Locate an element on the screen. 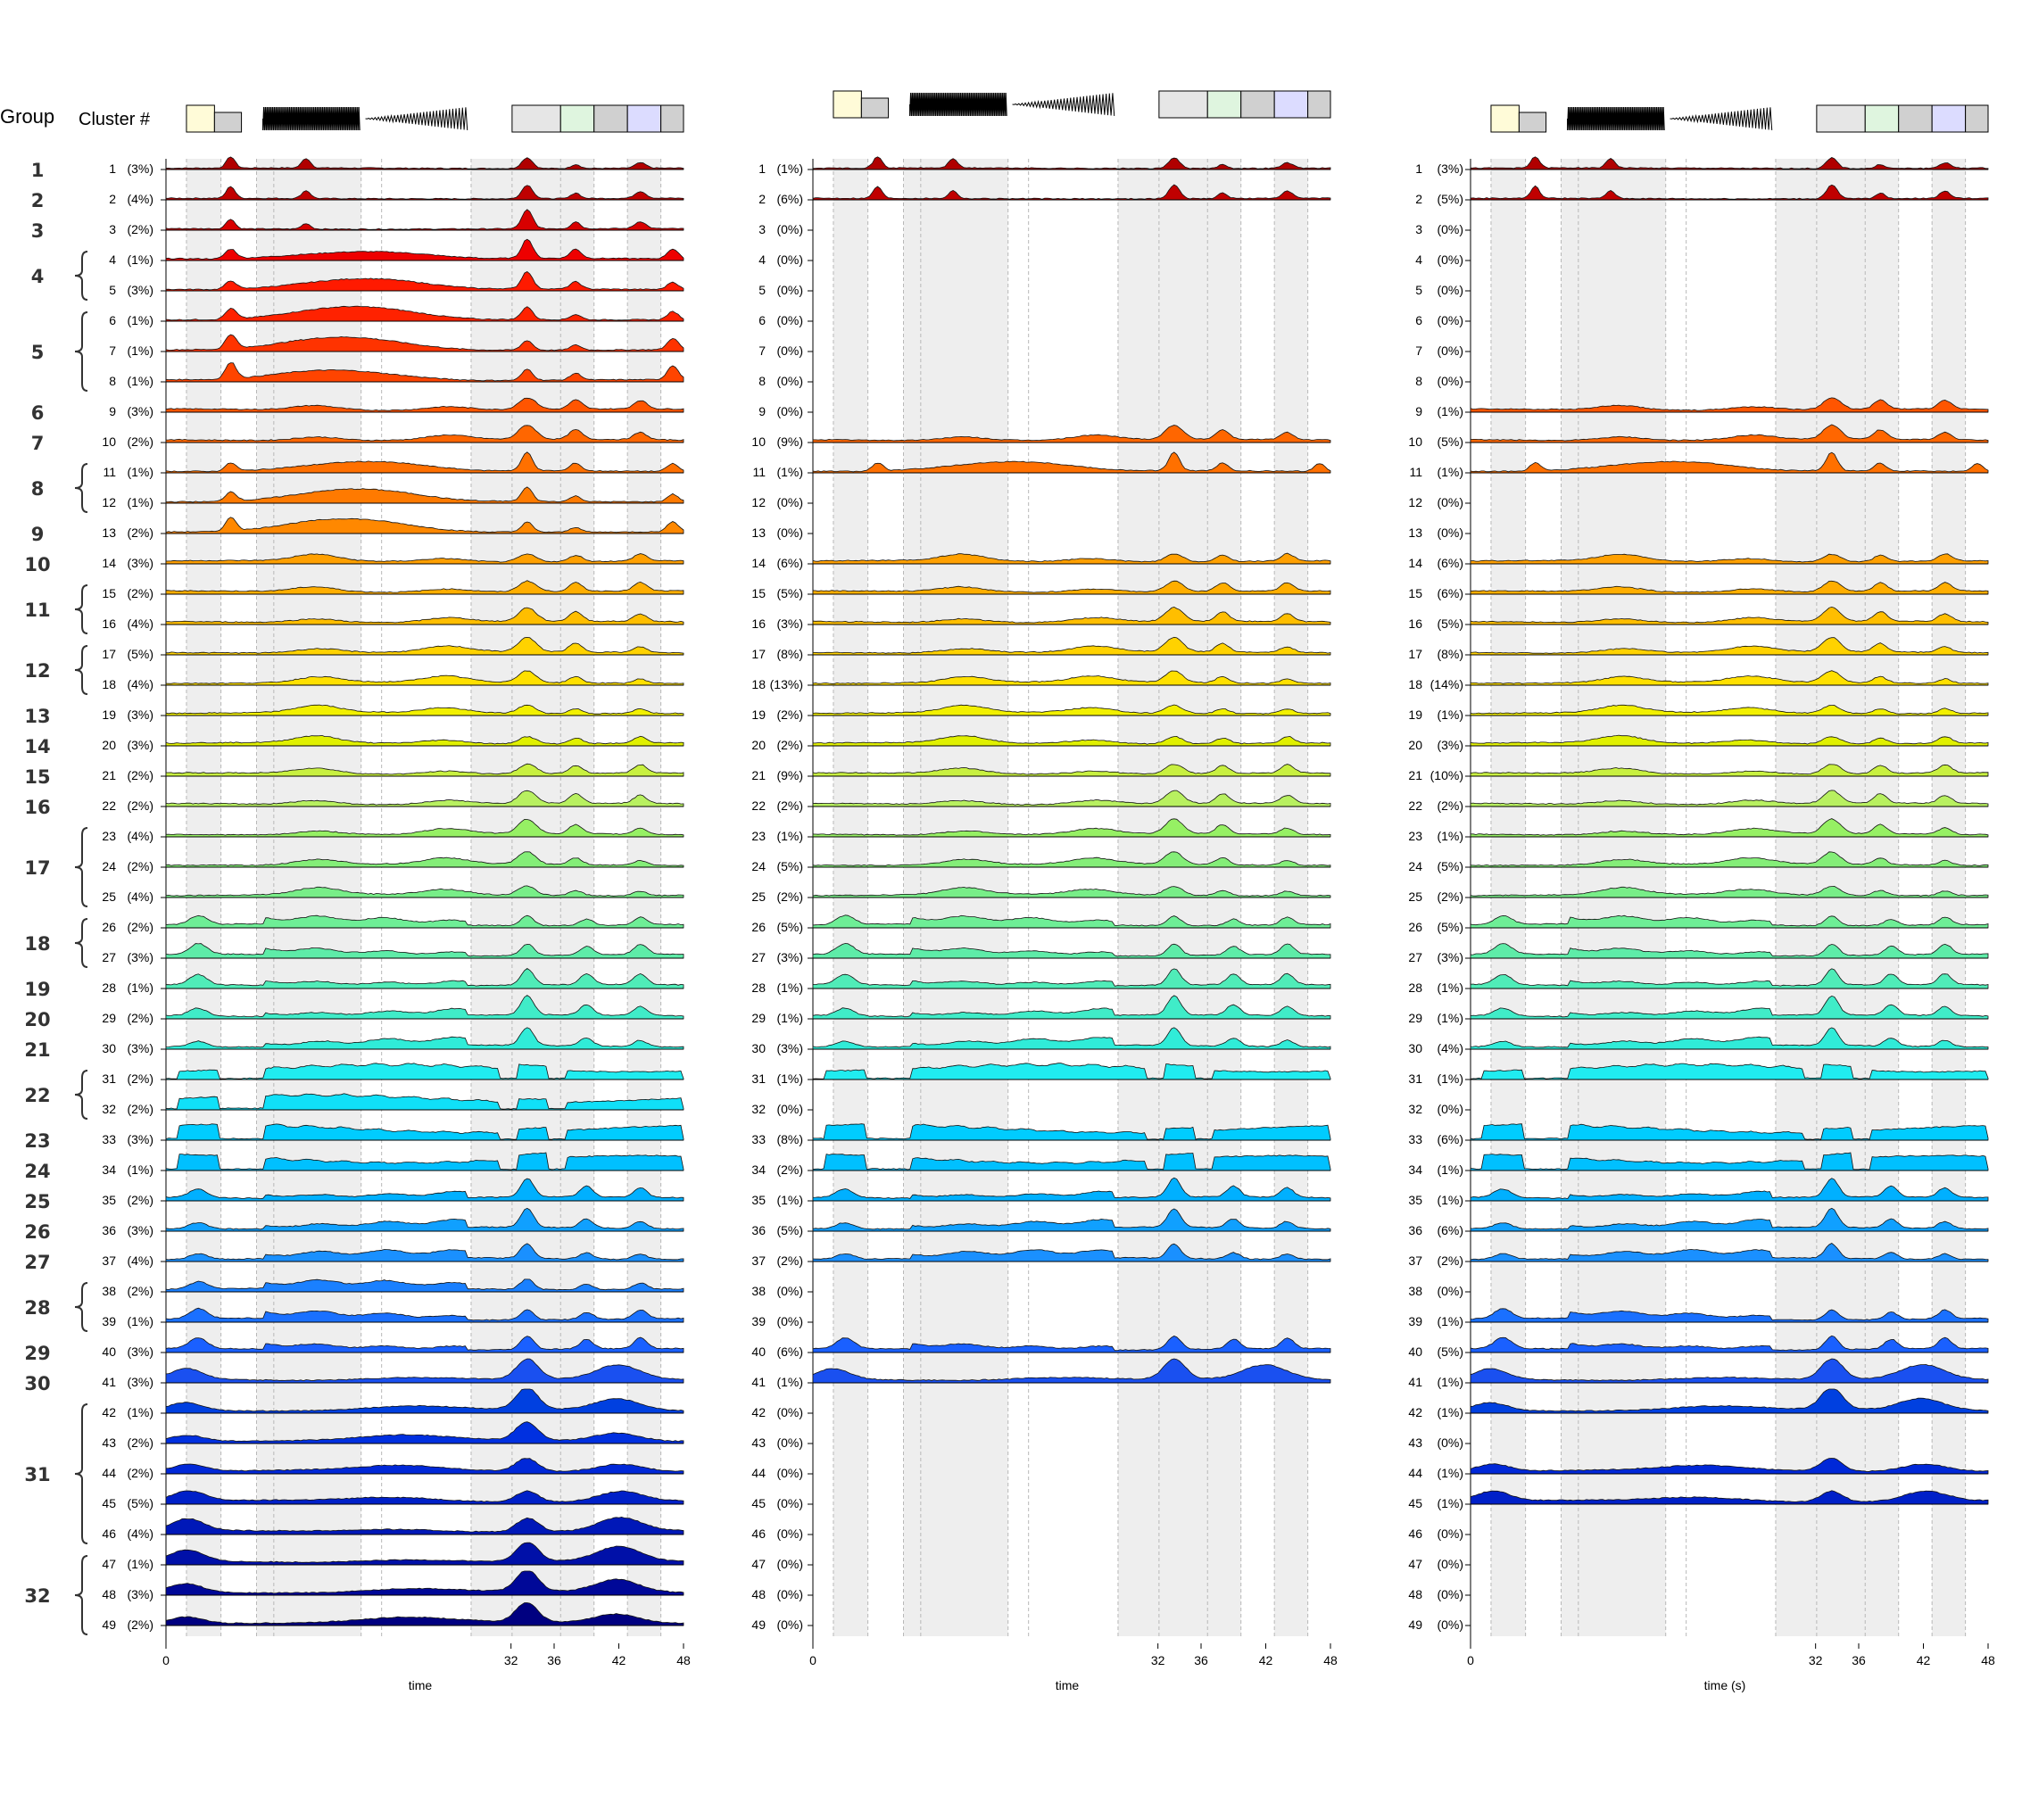 This screenshot has width=2022, height=1820. cluster-percent: (13%) is located at coordinates (786, 684).